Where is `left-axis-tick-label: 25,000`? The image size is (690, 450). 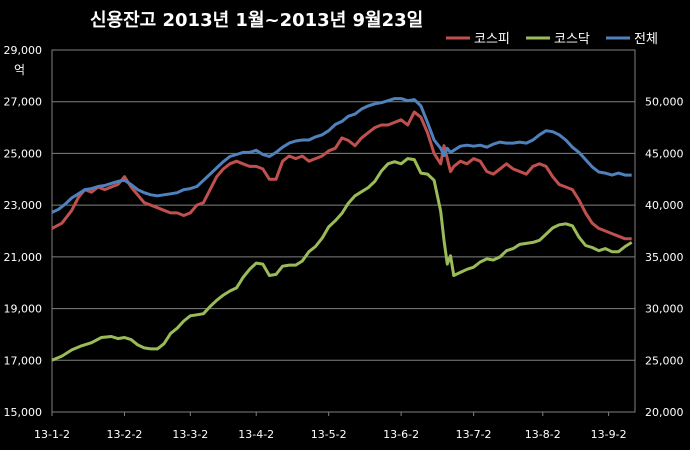
left-axis-tick-label: 25,000 is located at coordinates (23, 153).